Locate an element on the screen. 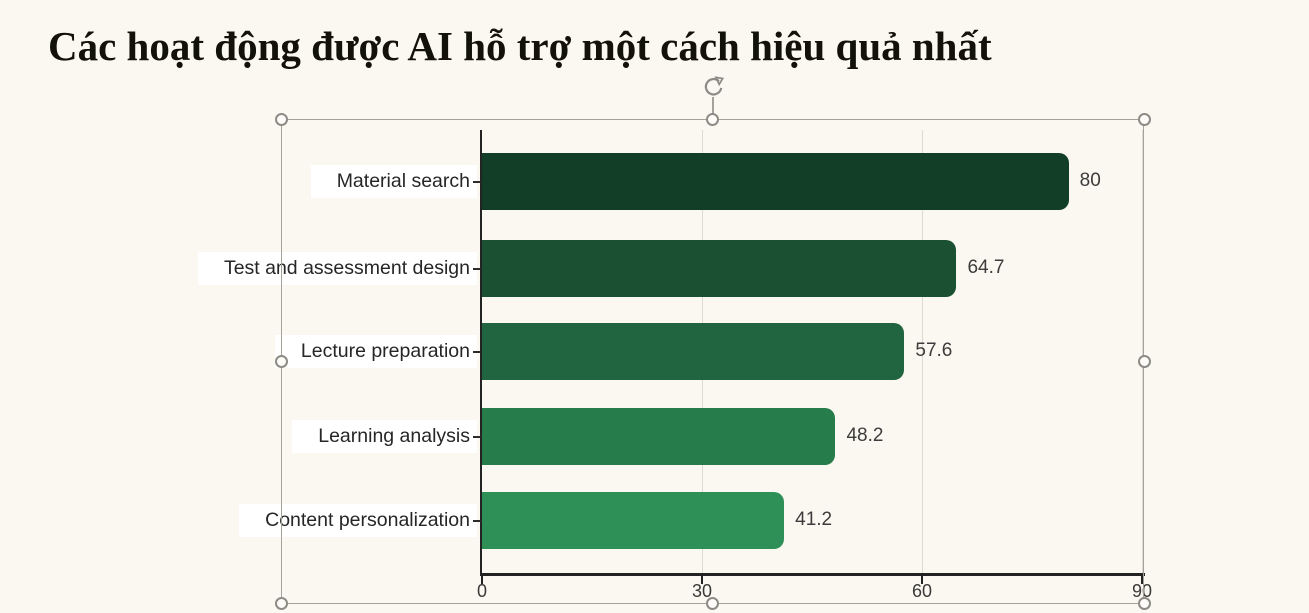  selection-handle-bottom-right is located at coordinates (1144, 603).